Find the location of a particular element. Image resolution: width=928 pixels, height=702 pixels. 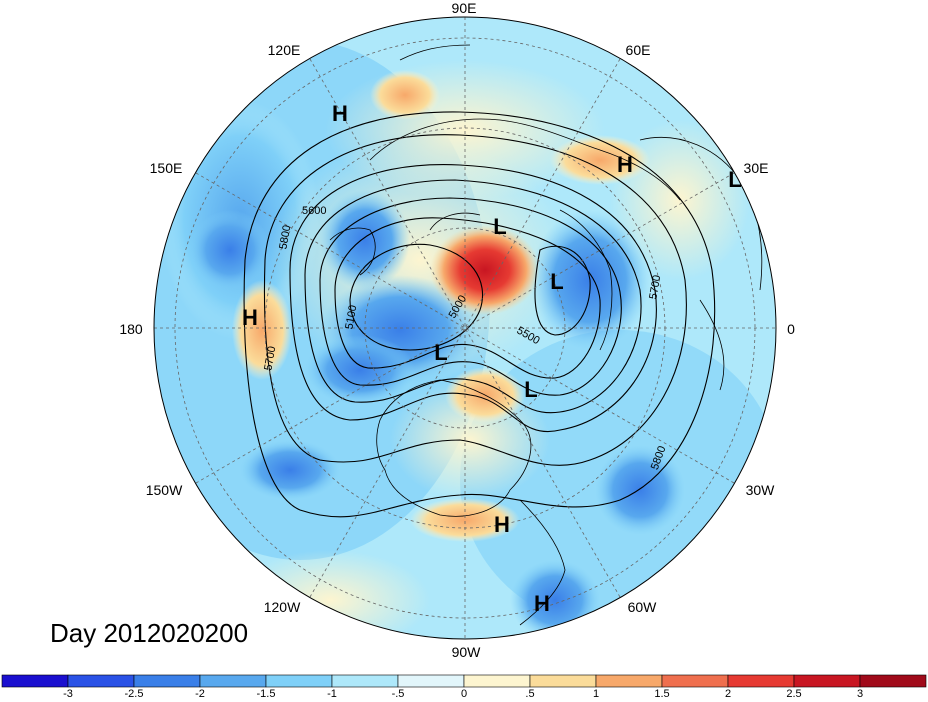

colorbar-tick-label: -1.5 is located at coordinates (266, 694).